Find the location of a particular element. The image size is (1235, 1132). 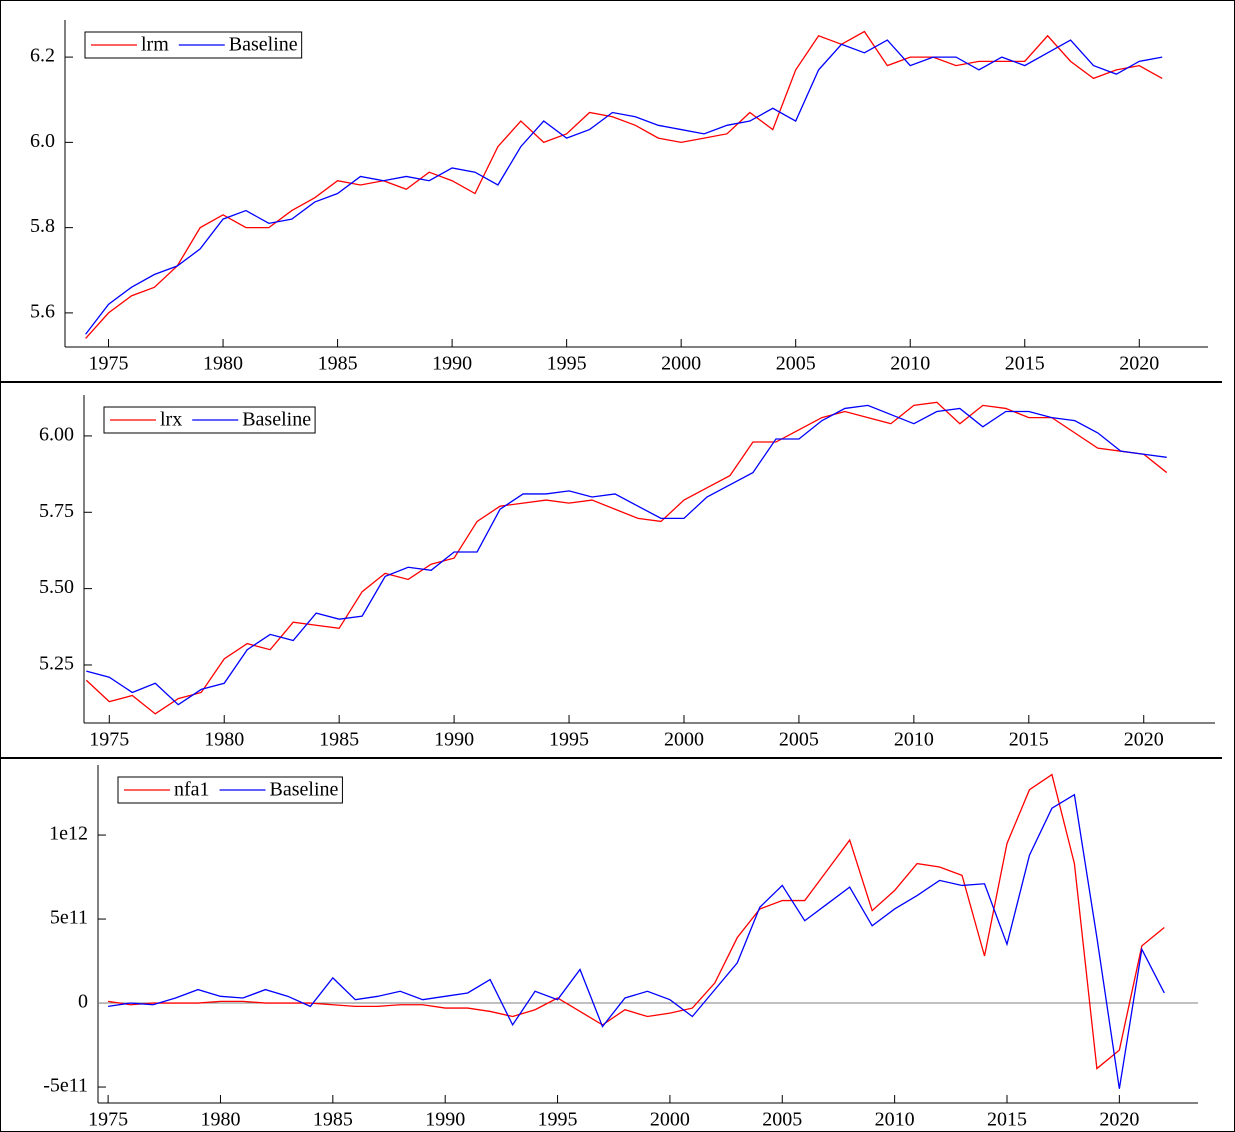

y-tick-label: 6.00 is located at coordinates (56, 435).